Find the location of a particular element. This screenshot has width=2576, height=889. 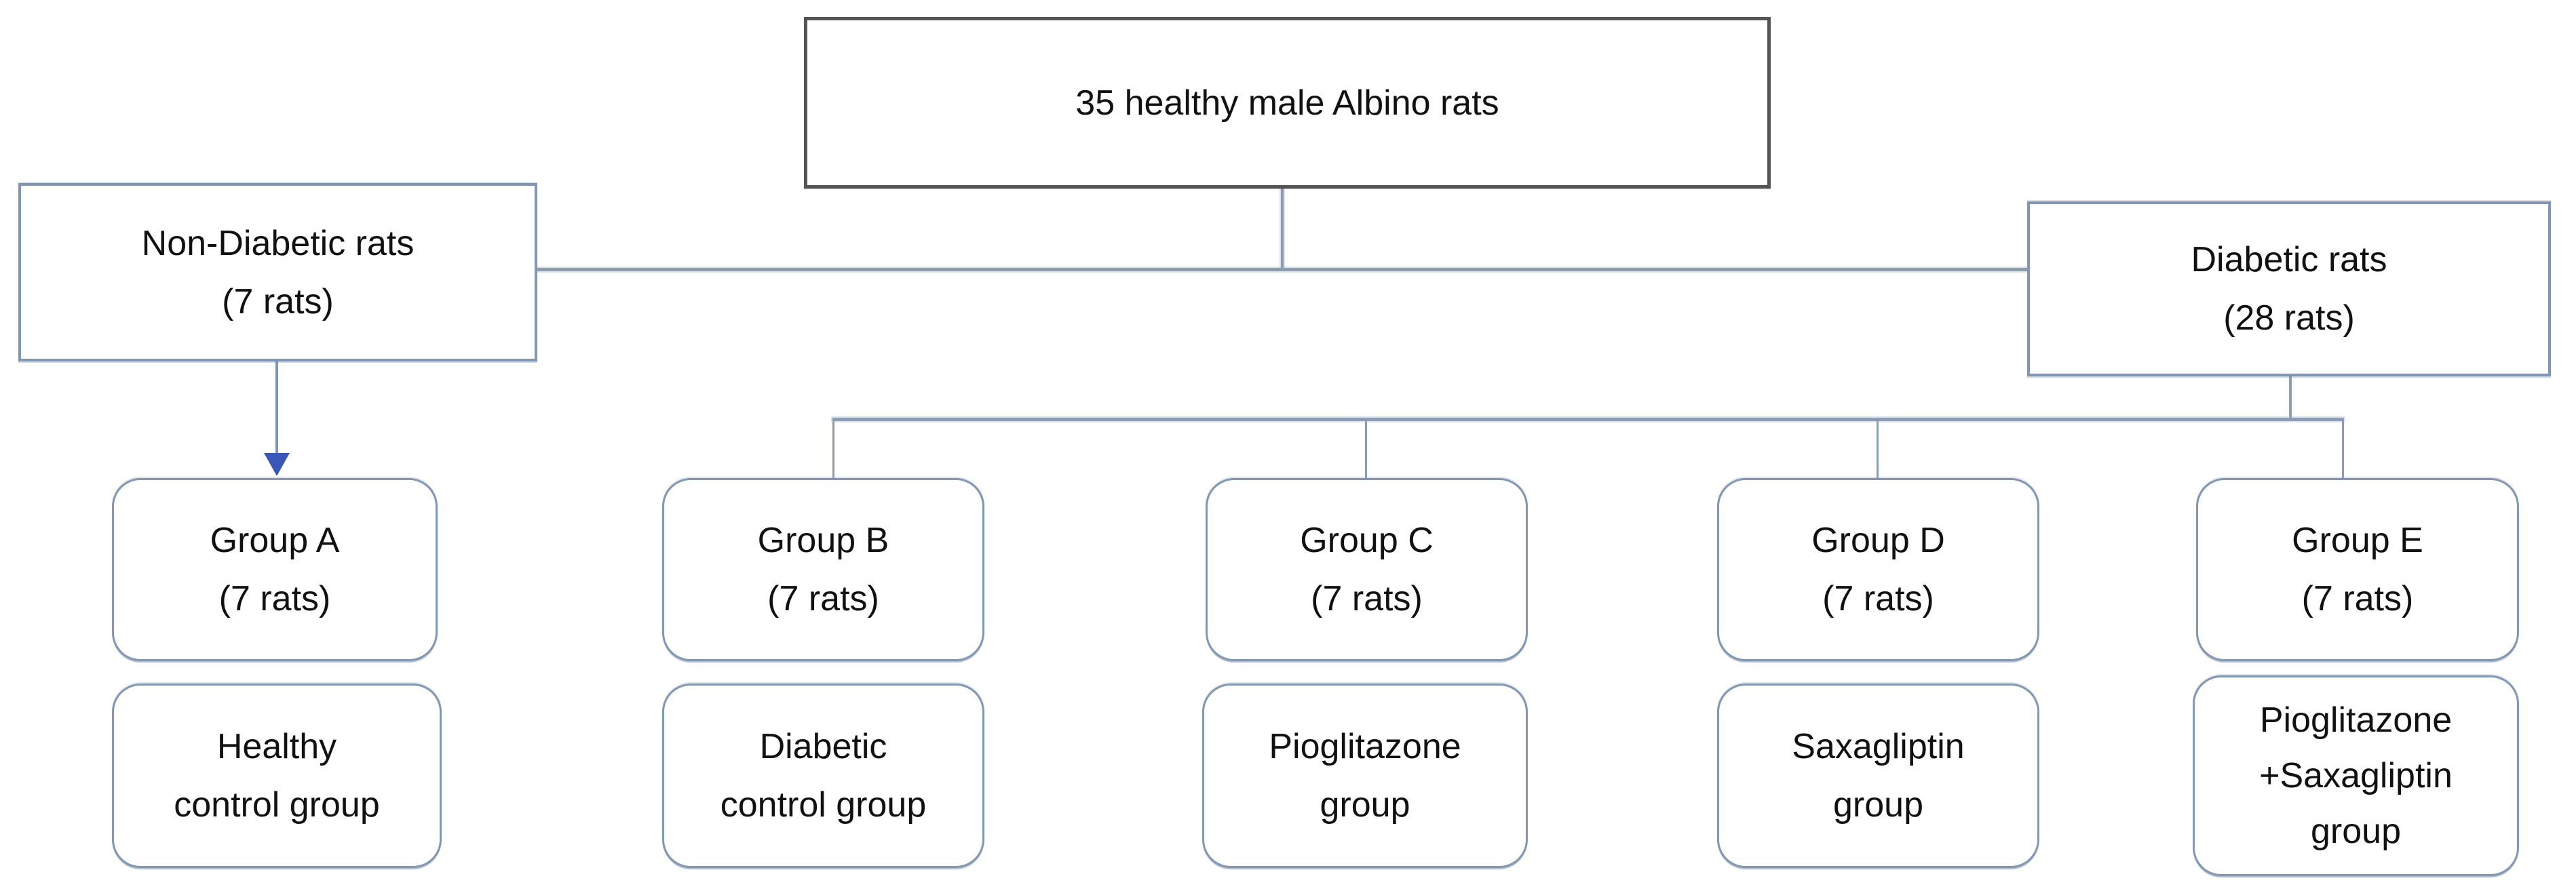

connector-drop-group-c is located at coordinates (1366, 450).